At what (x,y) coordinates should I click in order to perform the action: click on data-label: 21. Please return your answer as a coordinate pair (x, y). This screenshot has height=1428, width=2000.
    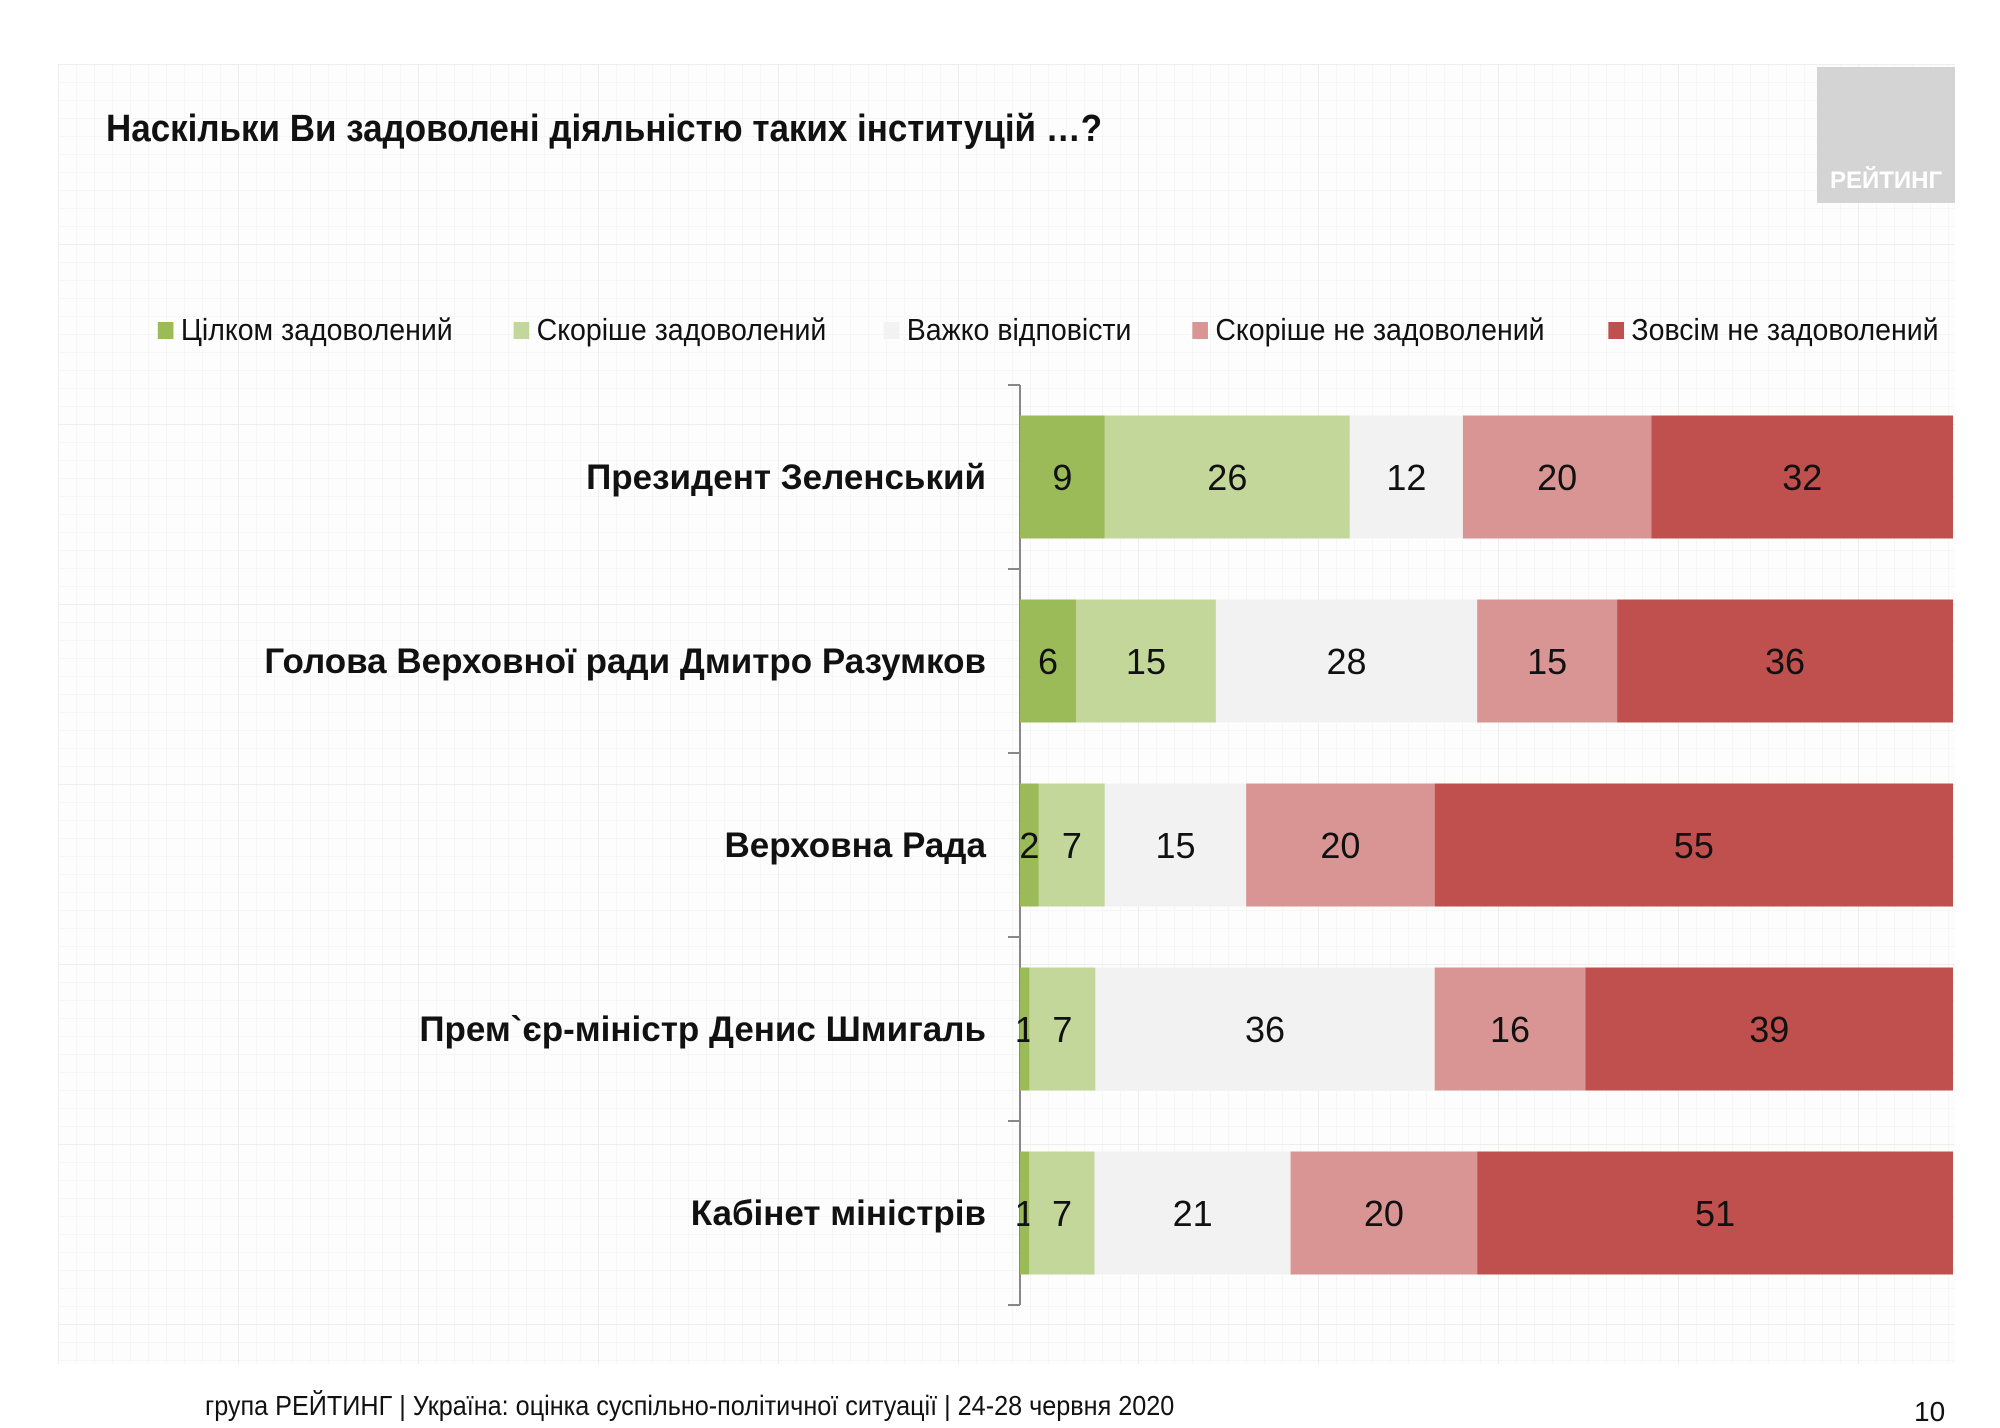
    Looking at the image, I should click on (1193, 1213).